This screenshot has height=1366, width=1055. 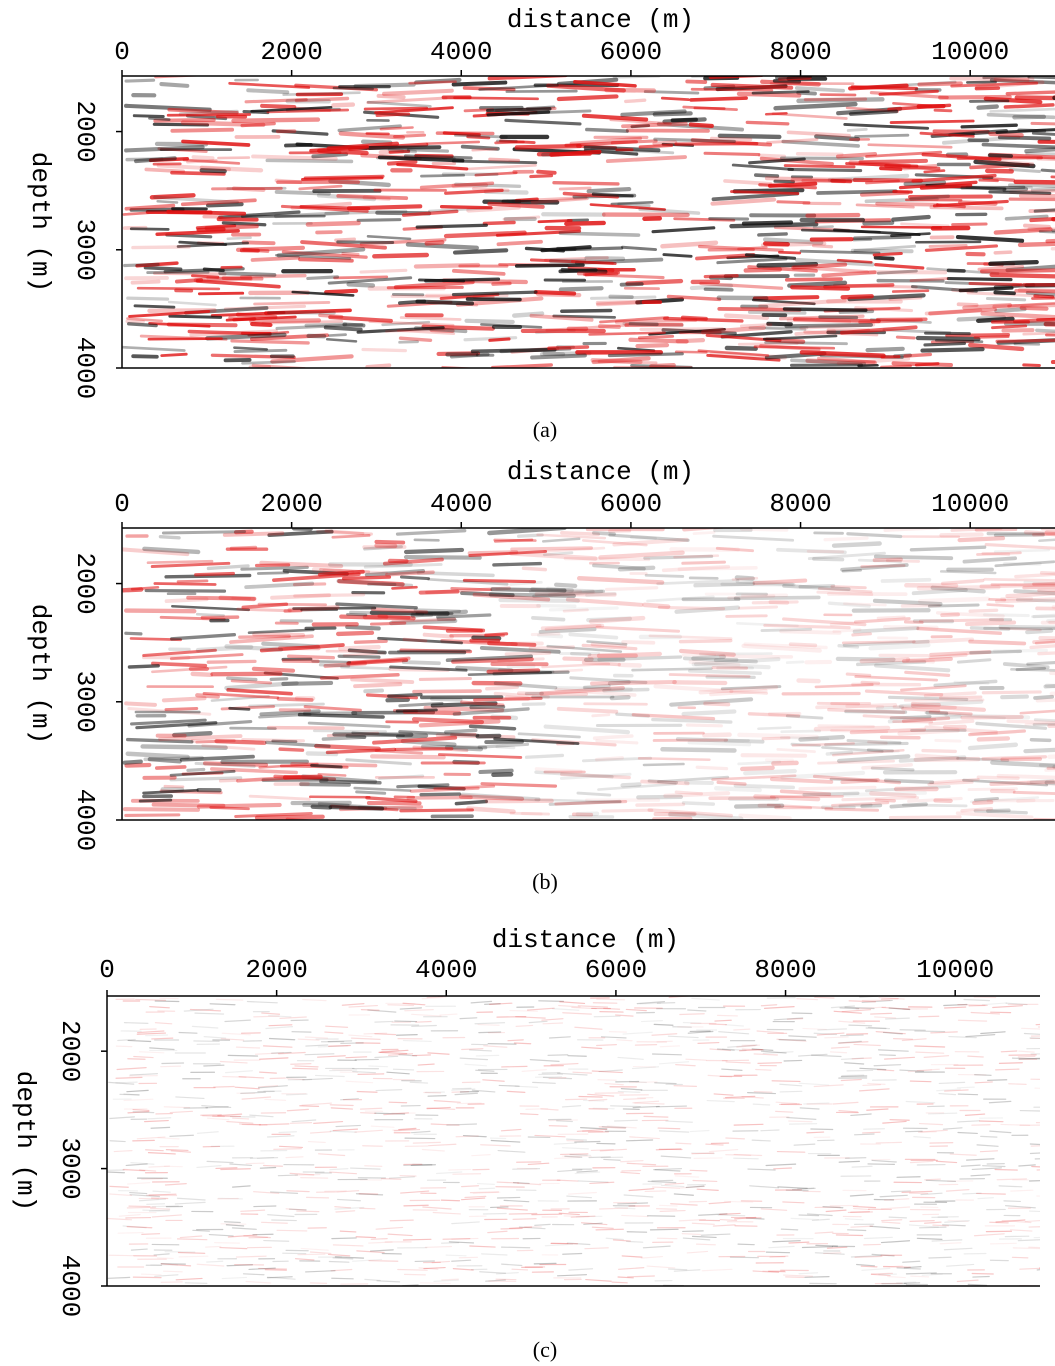 I want to click on y-tick-label: 2000, so click(x=85, y=131).